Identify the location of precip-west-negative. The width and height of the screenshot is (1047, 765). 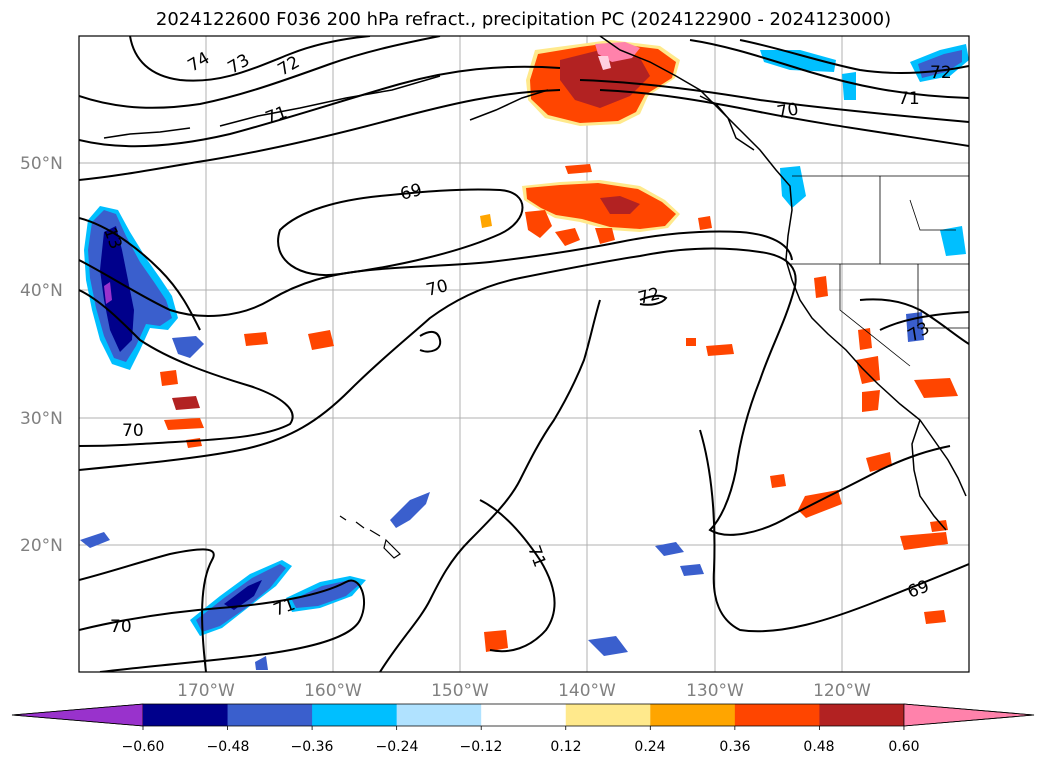
(144, 288).